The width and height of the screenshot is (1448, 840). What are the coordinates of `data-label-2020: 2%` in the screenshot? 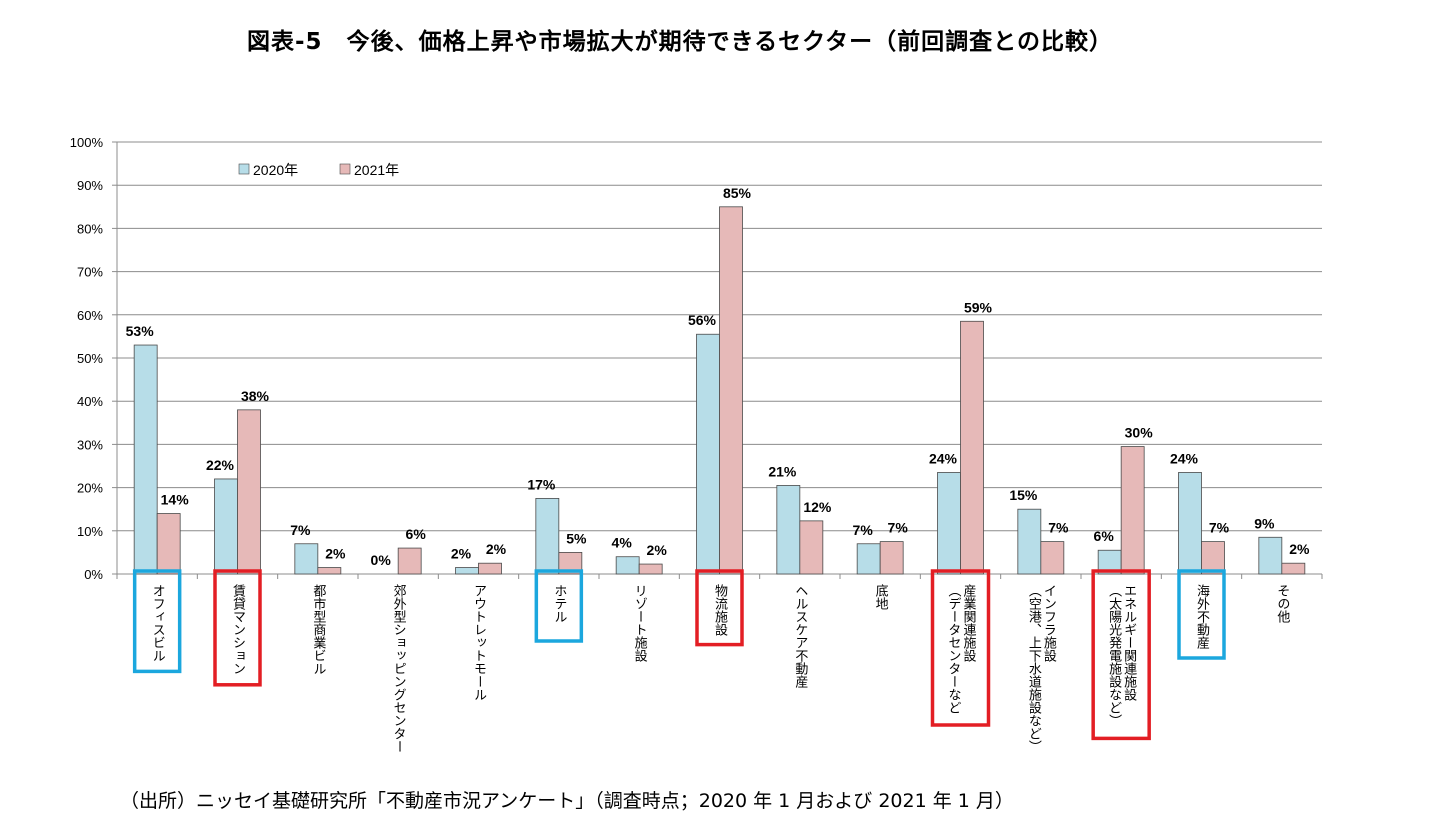 It's located at (461, 554).